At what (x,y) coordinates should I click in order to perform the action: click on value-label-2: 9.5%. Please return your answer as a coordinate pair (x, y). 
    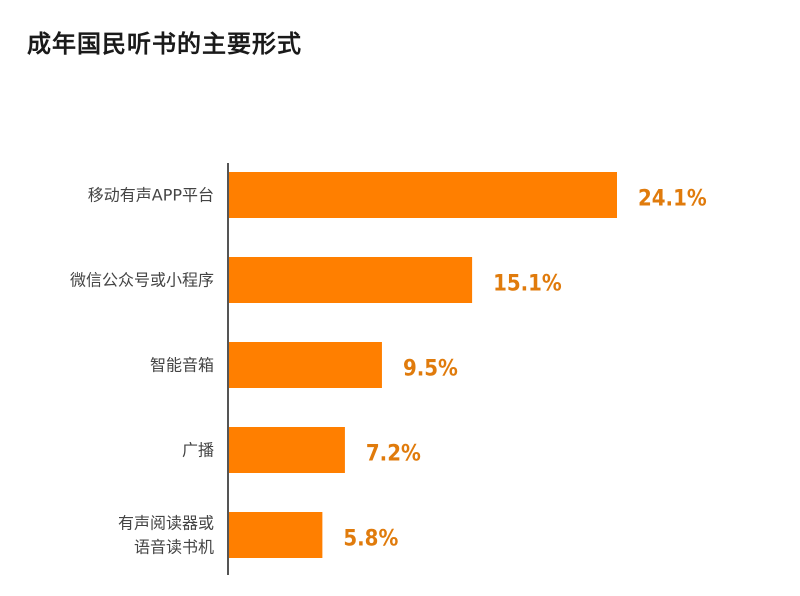
    Looking at the image, I should click on (430, 369).